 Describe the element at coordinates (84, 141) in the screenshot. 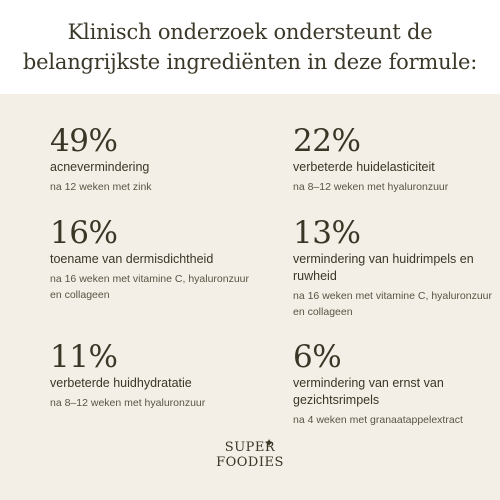

I see `stat-value: 49%` at that location.